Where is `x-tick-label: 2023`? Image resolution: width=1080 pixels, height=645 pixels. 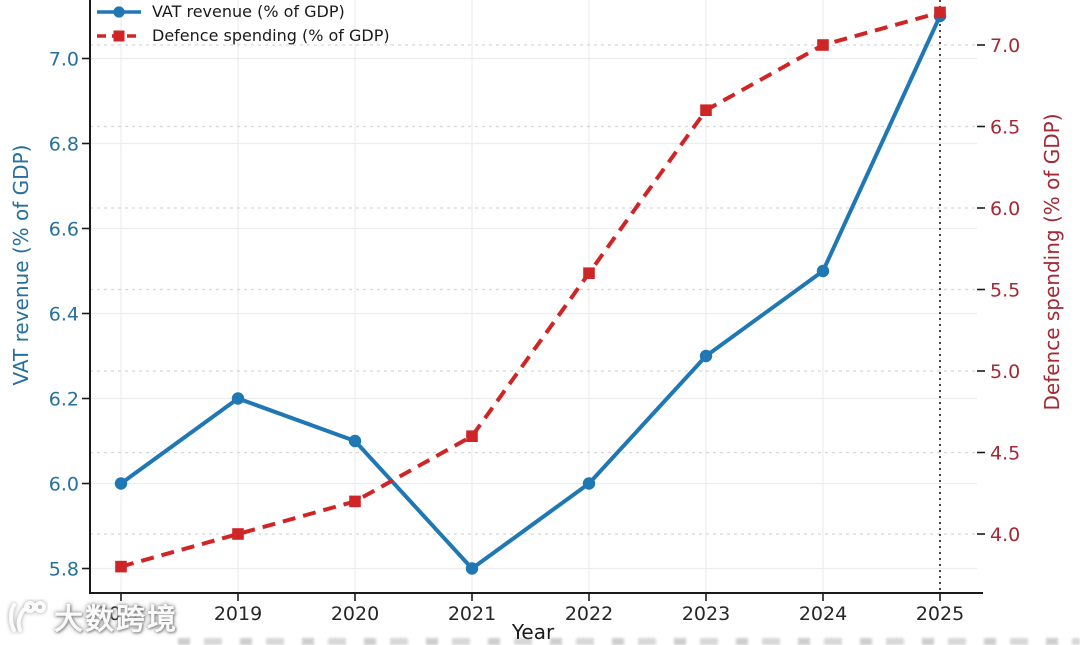
x-tick-label: 2023 is located at coordinates (706, 614).